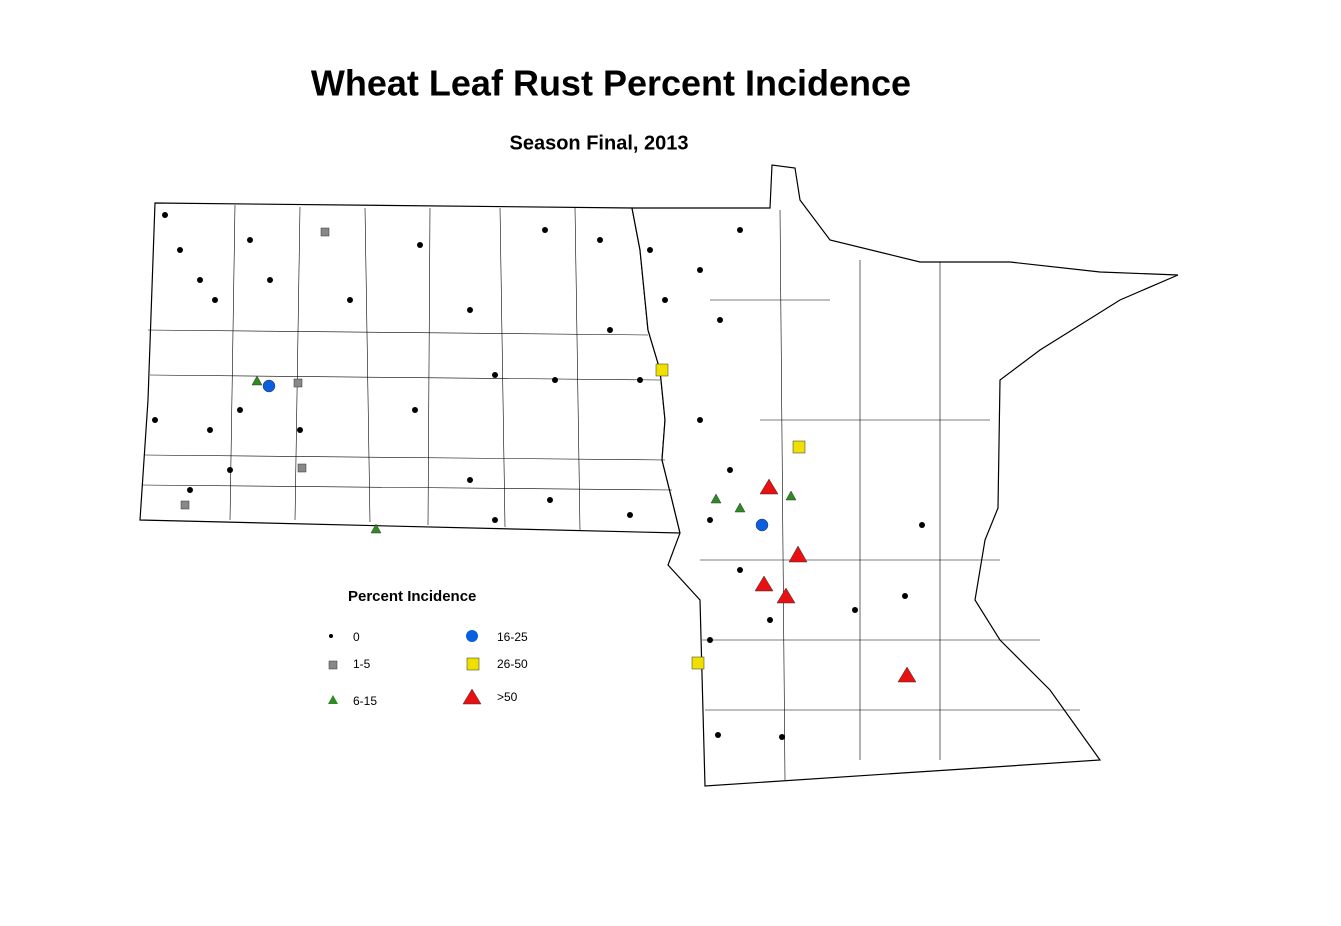  Describe the element at coordinates (412, 596) in the screenshot. I see `legend-title: Percent Incidence` at that location.